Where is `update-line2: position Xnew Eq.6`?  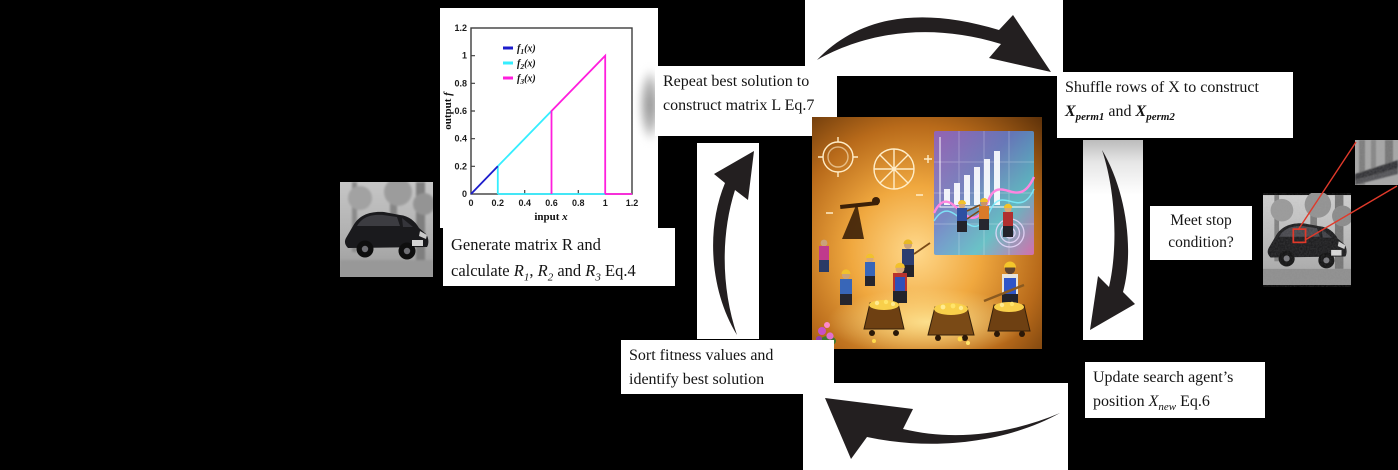 update-line2: position Xnew Eq.6 is located at coordinates (1151, 403).